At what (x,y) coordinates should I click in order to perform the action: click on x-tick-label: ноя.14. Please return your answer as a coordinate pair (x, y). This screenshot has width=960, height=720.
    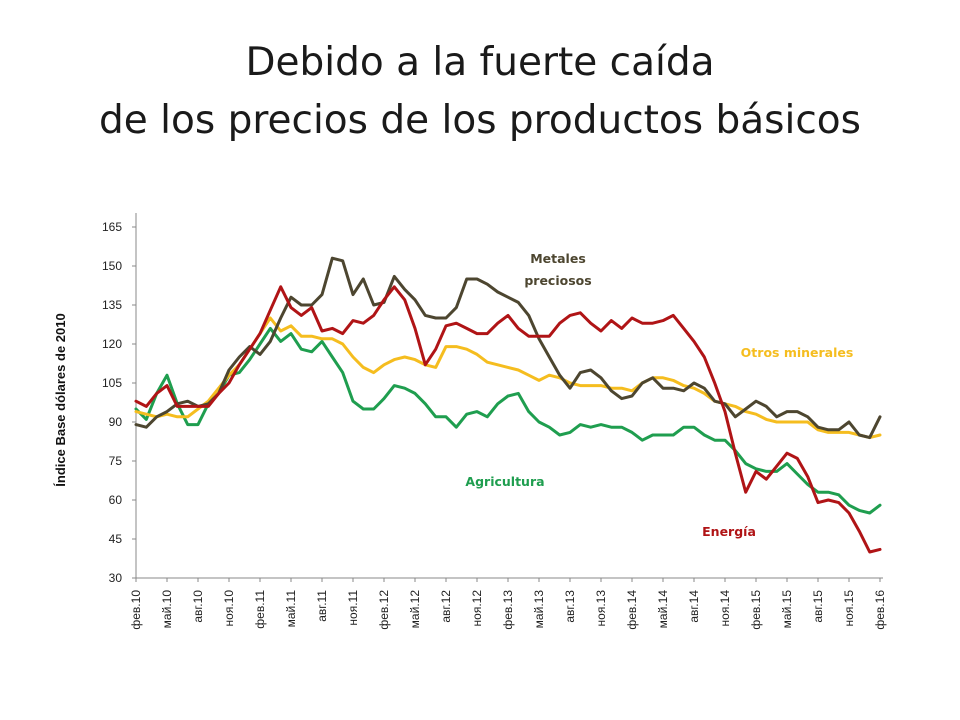
    Looking at the image, I should click on (725, 608).